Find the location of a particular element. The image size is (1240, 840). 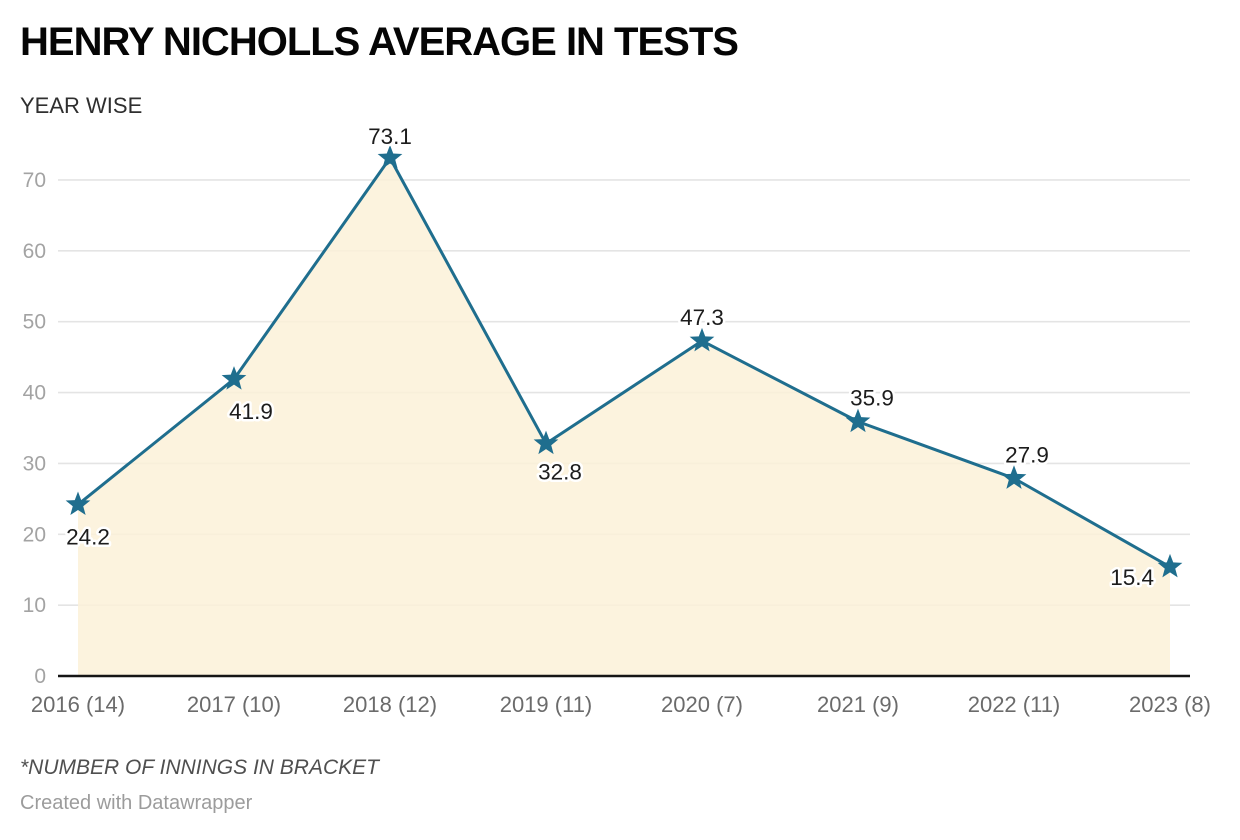

value-label: 41.9 is located at coordinates (251, 411).